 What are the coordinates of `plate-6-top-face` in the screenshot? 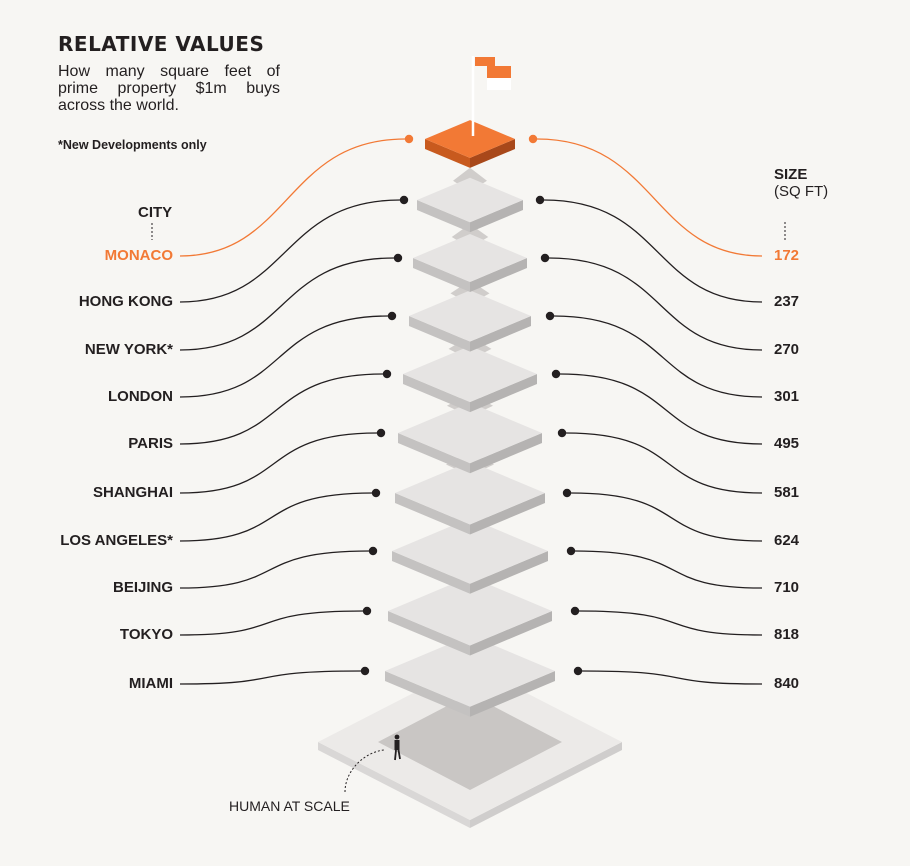 It's located at (470, 493).